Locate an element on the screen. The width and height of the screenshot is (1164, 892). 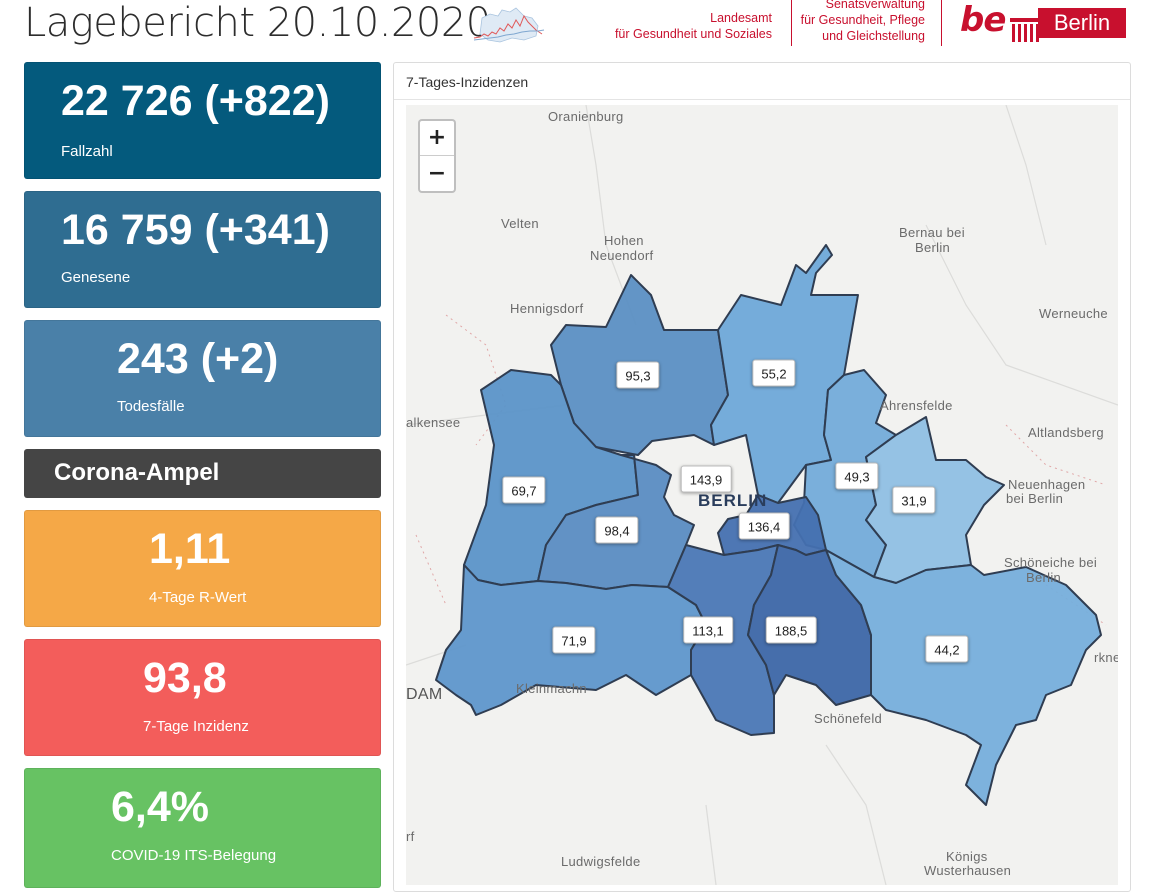
fallzahl-card: 22 726 (+822) Fallzahl is located at coordinates (202, 120).